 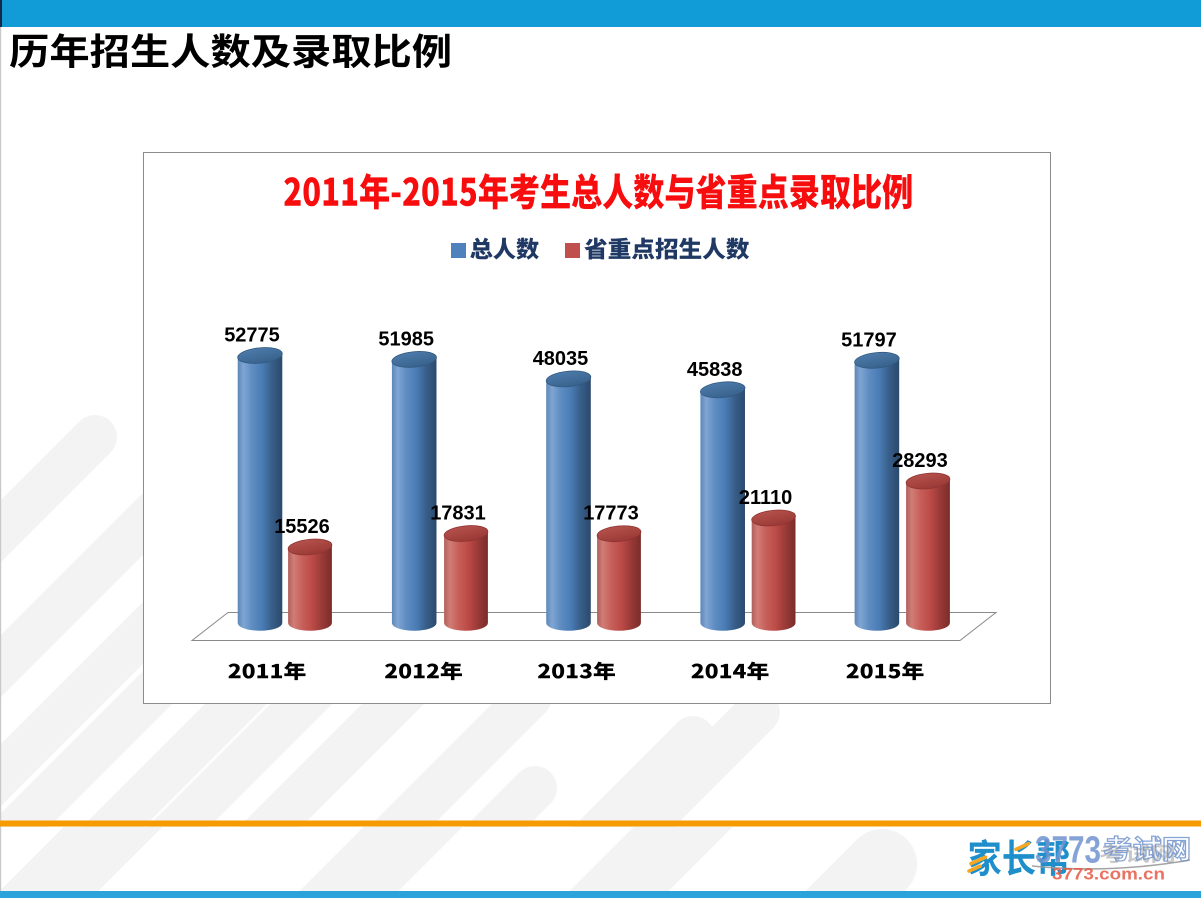 I want to click on svg-text: 48035, so click(x=561, y=359).